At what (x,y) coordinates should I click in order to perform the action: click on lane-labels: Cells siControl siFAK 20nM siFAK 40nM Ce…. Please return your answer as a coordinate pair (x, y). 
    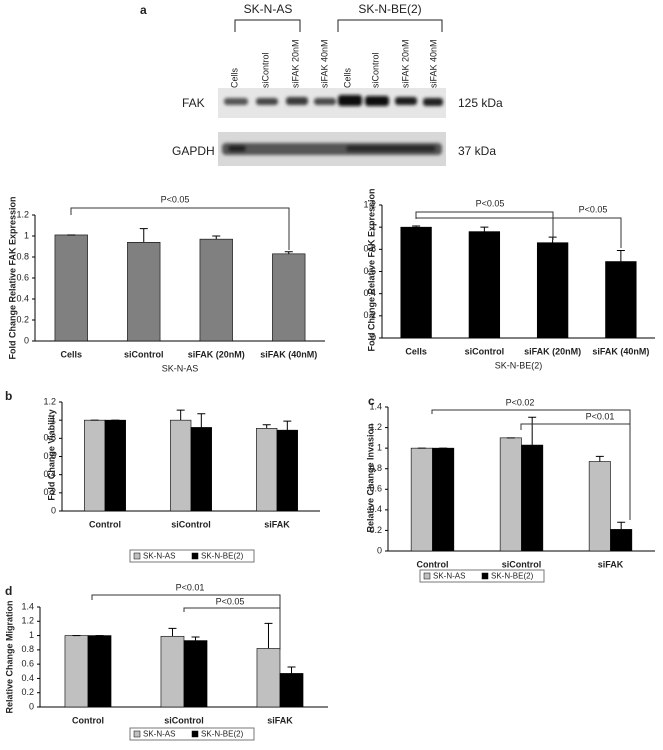
    Looking at the image, I should click on (333, 63).